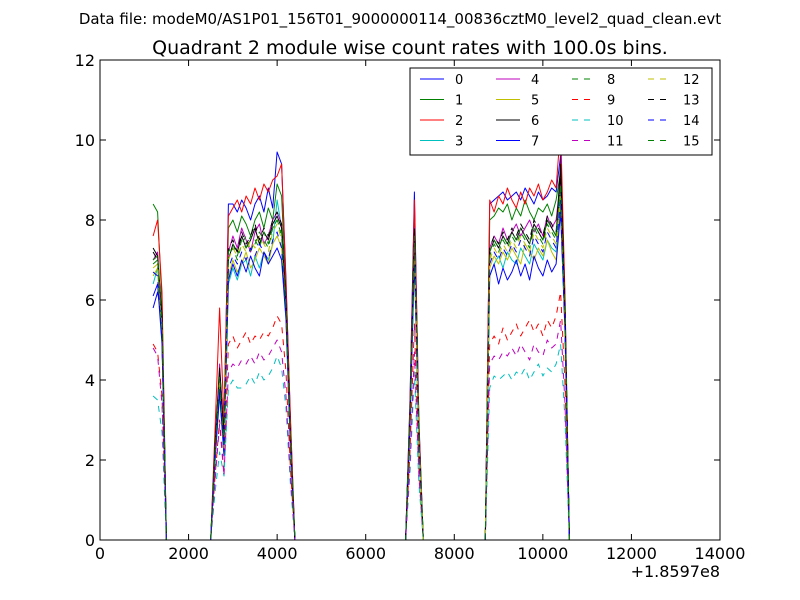 This screenshot has height=600, width=800. What do you see at coordinates (365, 553) in the screenshot?
I see `x-tick-label: 6000` at bounding box center [365, 553].